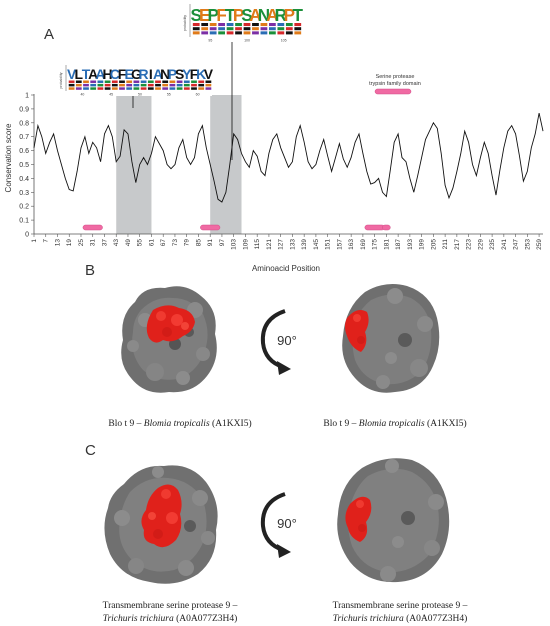 The height and width of the screenshot is (626, 550). I want to click on logo-tick-label: 105, so click(284, 41).